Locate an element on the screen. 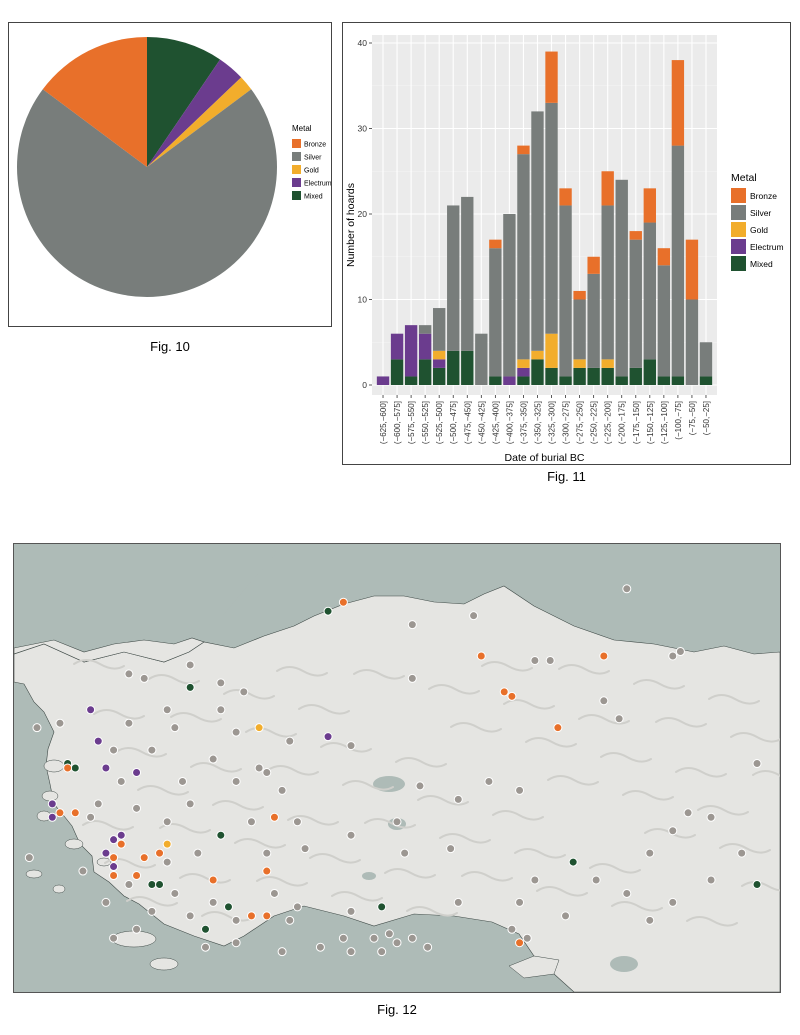 Image resolution: width=800 pixels, height=1035 pixels. bar-x-tick-label: (−75,−50] is located at coordinates (692, 418).